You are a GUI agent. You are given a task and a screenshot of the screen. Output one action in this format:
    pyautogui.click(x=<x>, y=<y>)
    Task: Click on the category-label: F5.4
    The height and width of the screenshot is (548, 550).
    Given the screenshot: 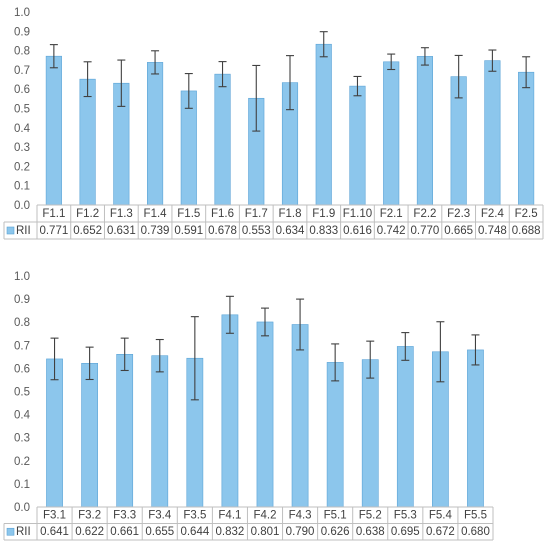 What is the action you would take?
    pyautogui.click(x=441, y=516)
    